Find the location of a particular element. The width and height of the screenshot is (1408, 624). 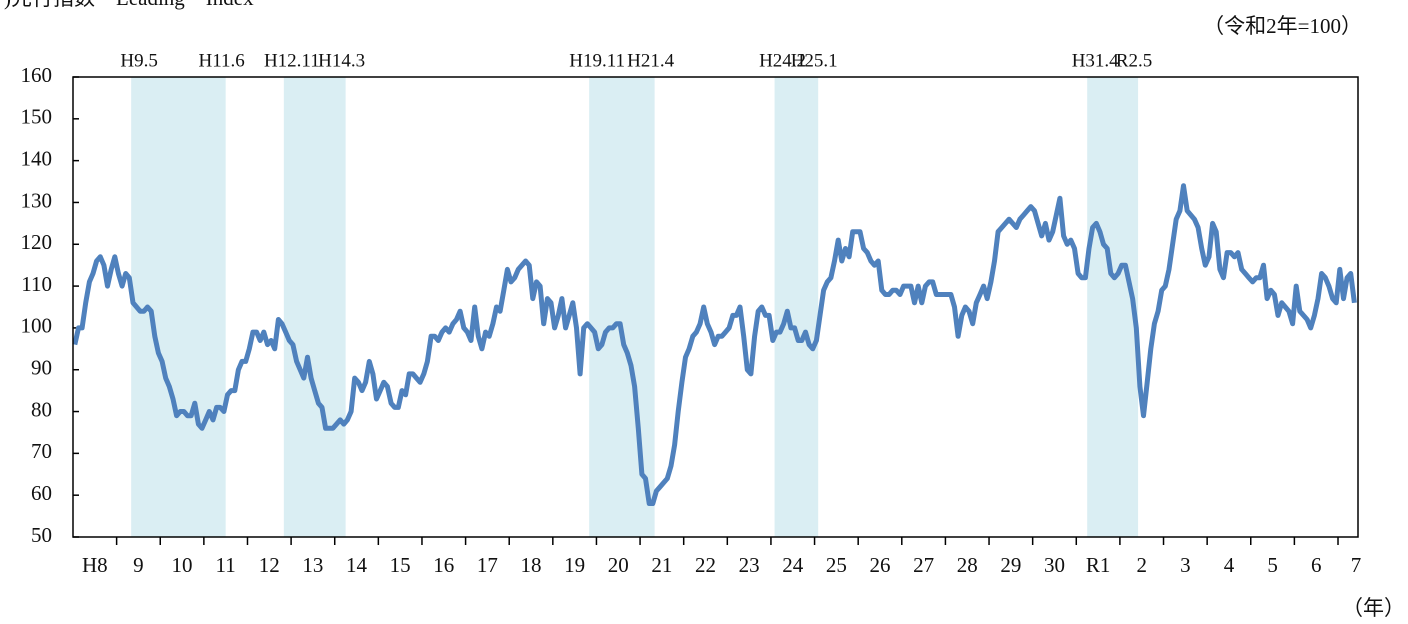

x-tick-label: 3 is located at coordinates (1185, 565).